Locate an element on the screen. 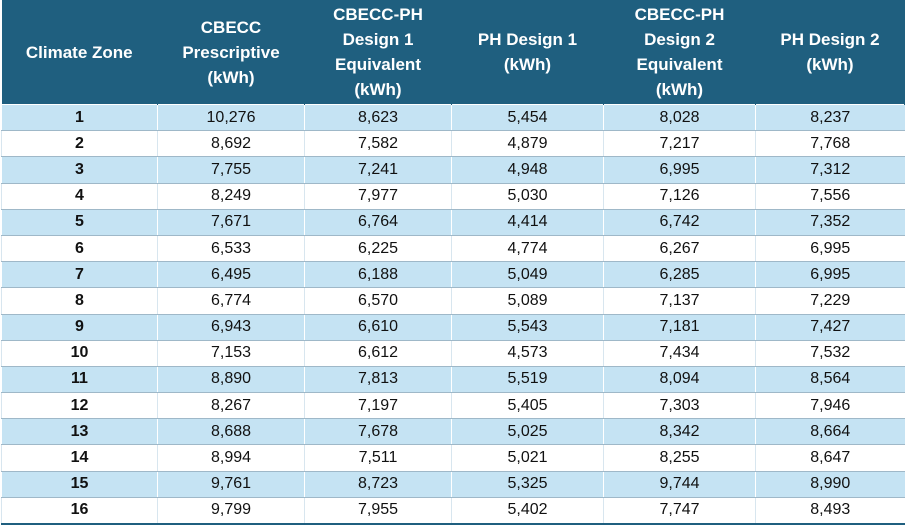 Image resolution: width=905 pixels, height=526 pixels. header-line: PH Design 2 is located at coordinates (830, 39).